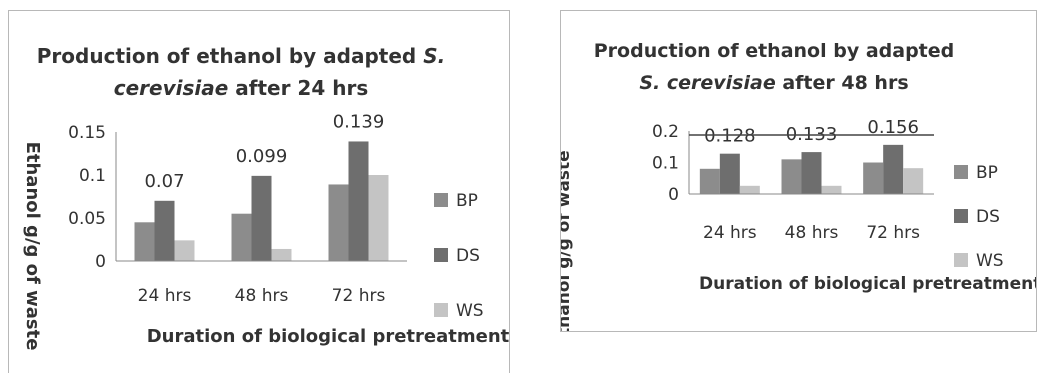 Image resolution: width=1045 pixels, height=374 pixels. I want to click on chart-title-line2: cerevisiae after 24 hrs, so click(241, 88).